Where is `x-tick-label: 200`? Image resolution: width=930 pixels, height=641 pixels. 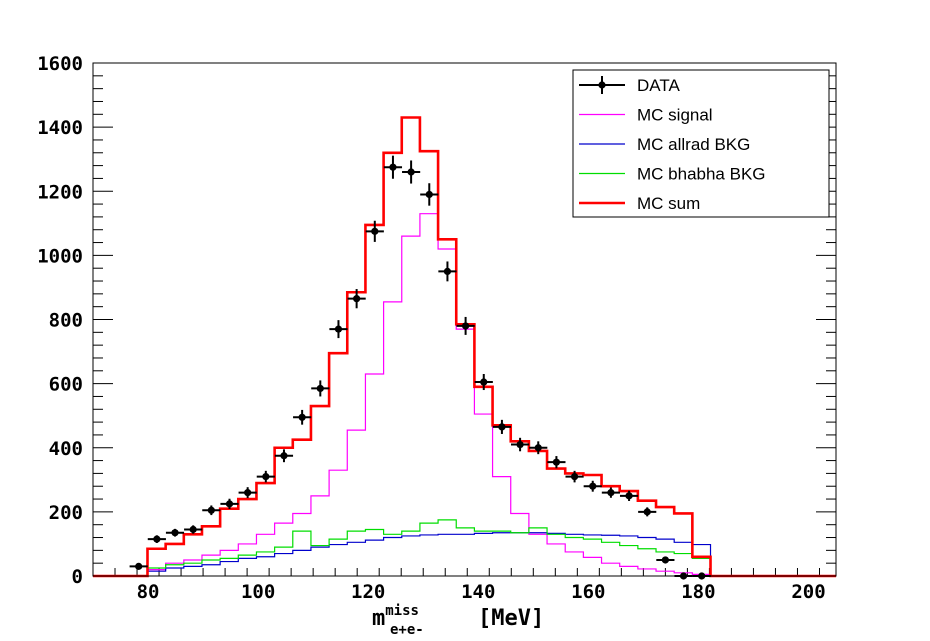
x-tick-label: 200 is located at coordinates (808, 592).